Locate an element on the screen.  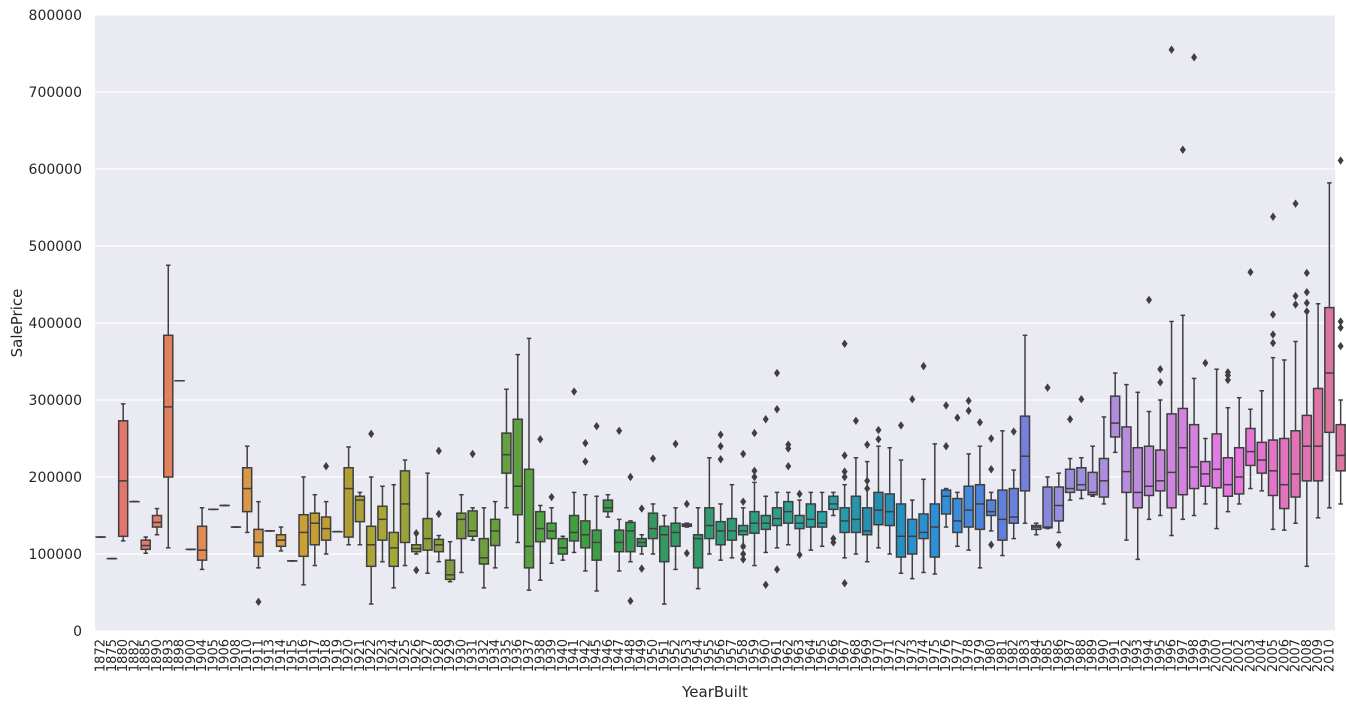
box-undefined is located at coordinates (1340, 330).